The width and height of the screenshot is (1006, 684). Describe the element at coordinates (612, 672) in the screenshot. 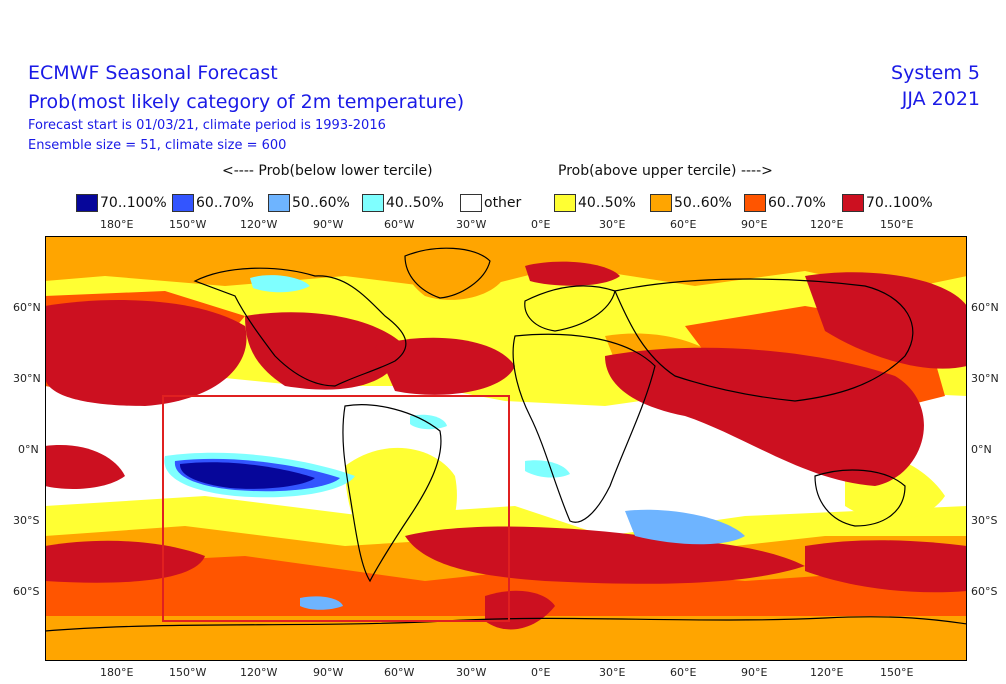

I see `lon-label-bottom: 30°E` at that location.